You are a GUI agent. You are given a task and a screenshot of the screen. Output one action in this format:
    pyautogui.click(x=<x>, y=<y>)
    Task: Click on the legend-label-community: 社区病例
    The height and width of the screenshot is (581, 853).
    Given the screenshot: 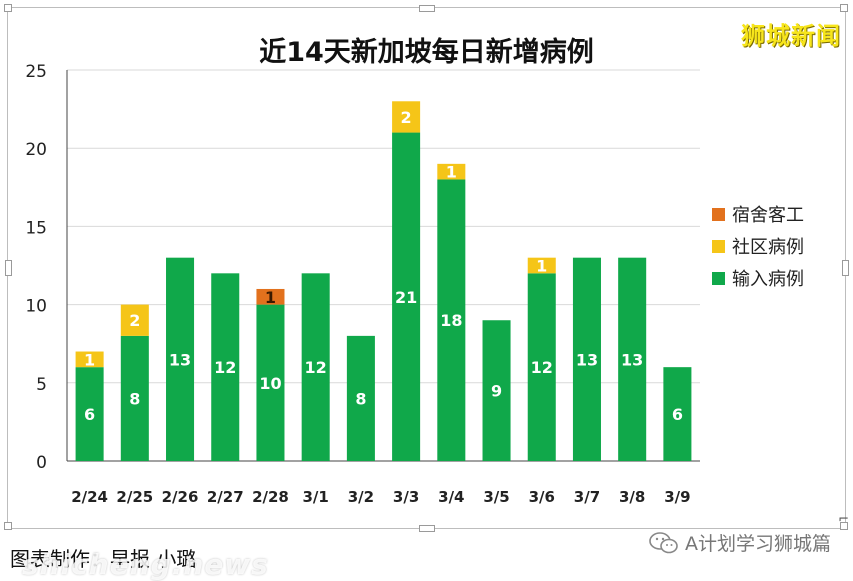 What is the action you would take?
    pyautogui.click(x=768, y=247)
    